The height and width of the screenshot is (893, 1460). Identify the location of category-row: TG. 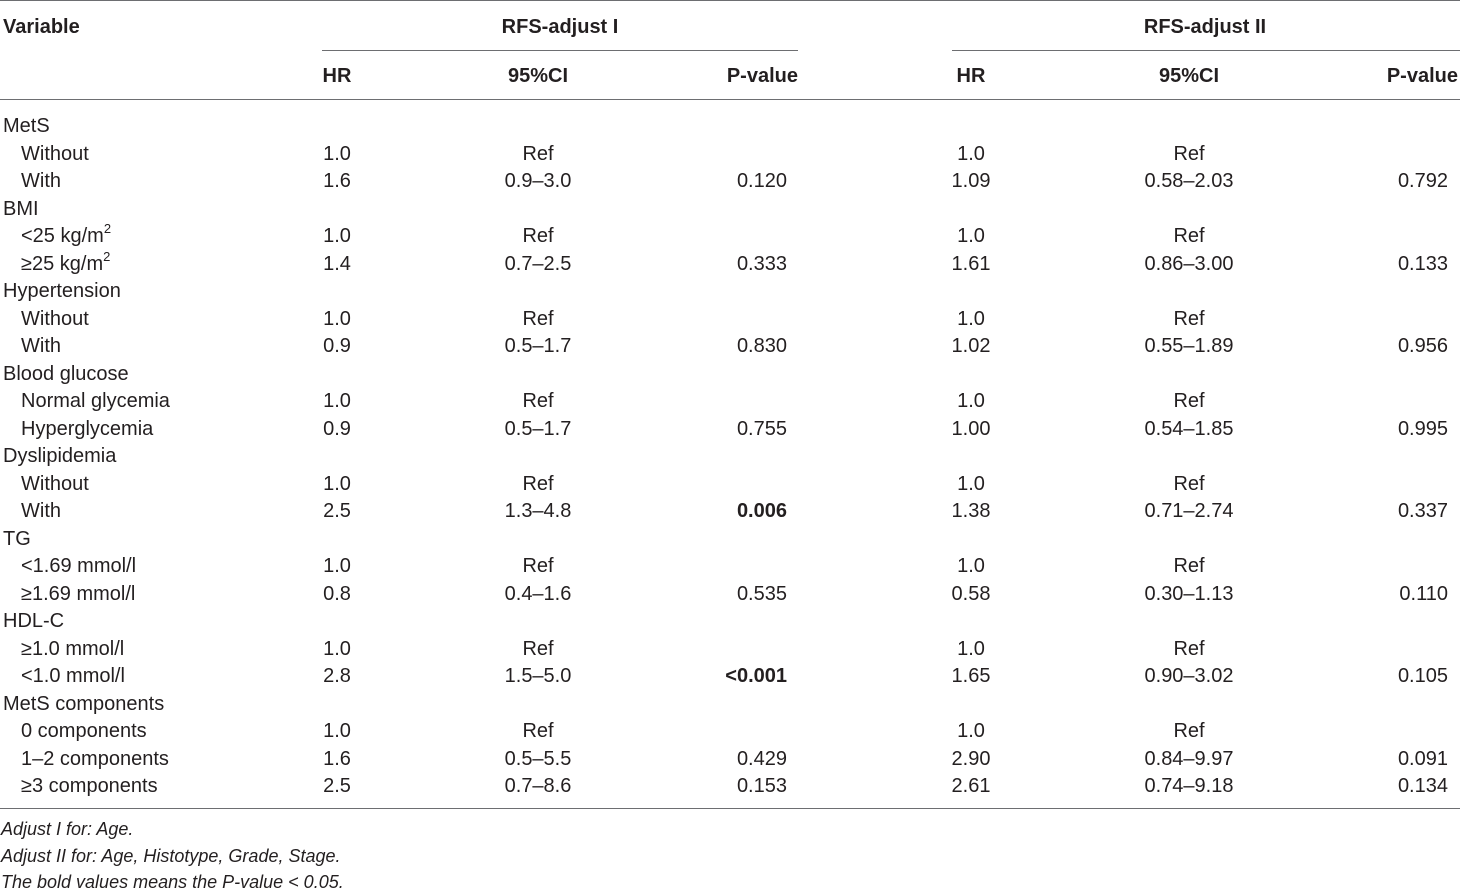
(730, 540).